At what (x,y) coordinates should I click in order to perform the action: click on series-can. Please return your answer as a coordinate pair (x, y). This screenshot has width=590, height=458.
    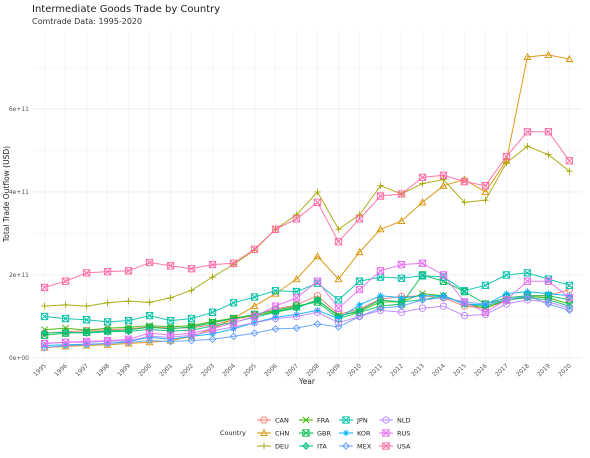
    Looking at the image, I should click on (307, 311).